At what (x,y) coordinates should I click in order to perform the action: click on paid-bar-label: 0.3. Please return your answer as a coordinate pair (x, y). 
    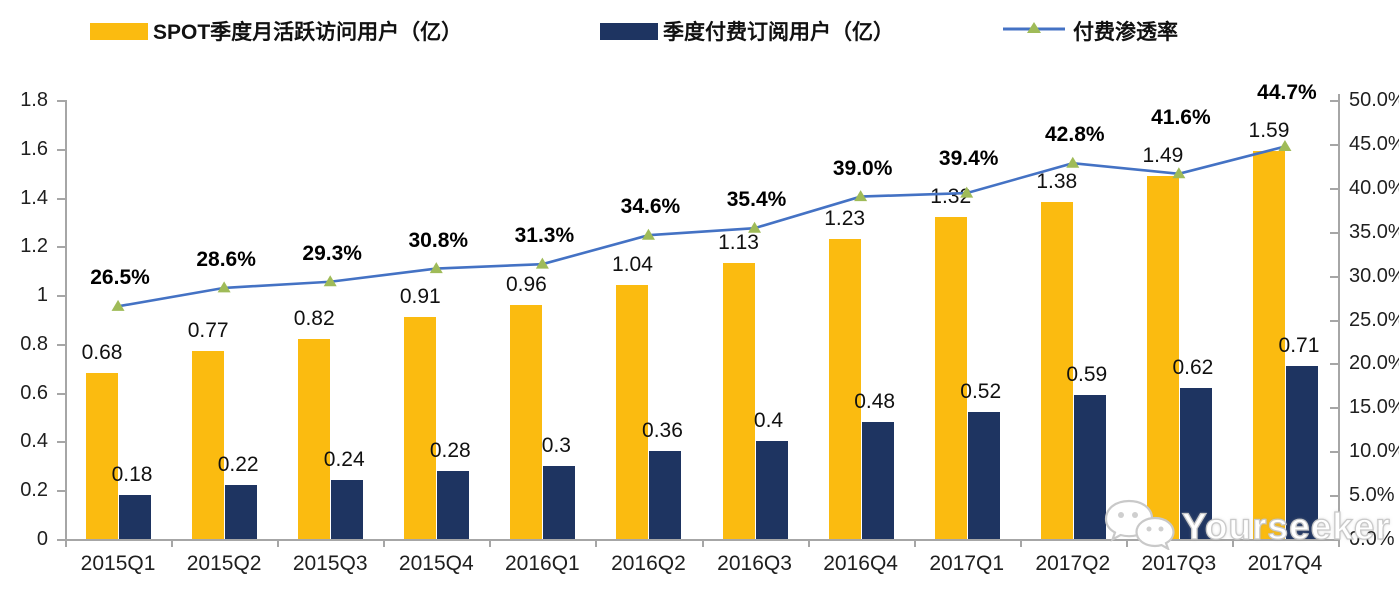
    Looking at the image, I should click on (556, 445).